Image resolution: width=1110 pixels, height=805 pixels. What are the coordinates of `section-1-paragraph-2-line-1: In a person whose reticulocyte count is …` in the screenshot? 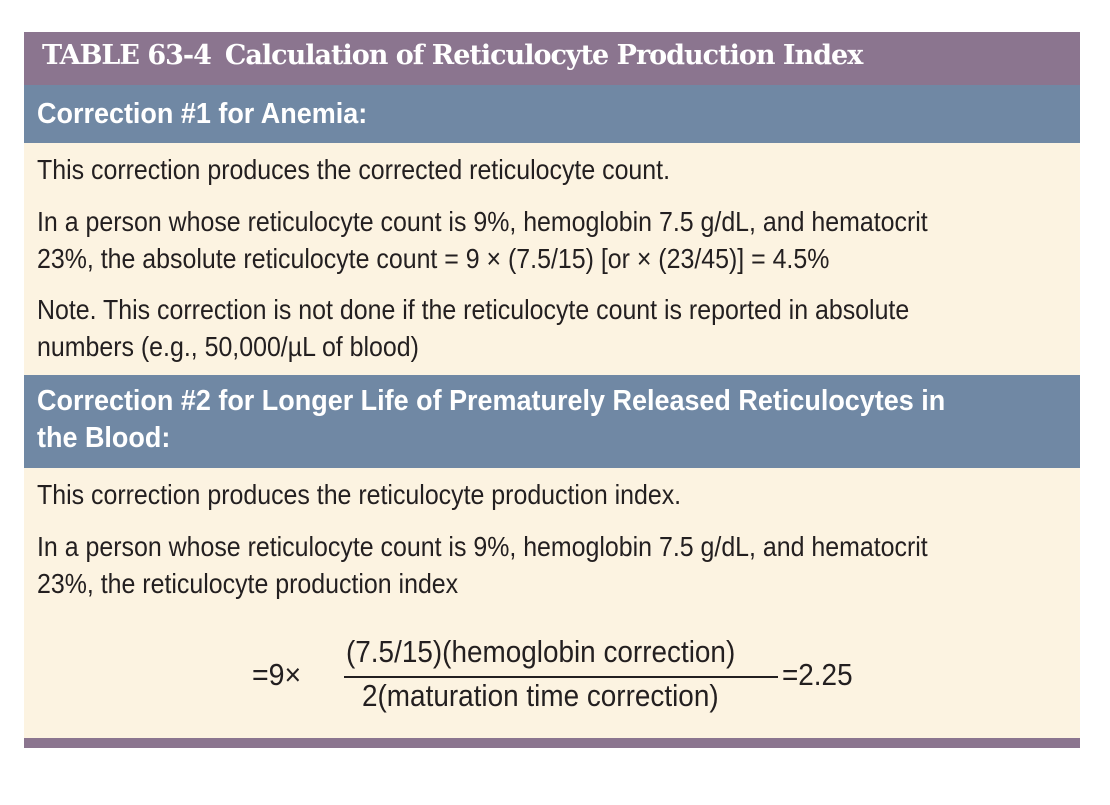 It's located at (482, 221).